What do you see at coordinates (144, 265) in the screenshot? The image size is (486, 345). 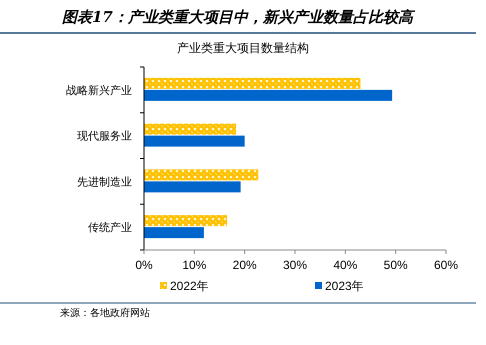 I see `x-tick-label: 0%` at bounding box center [144, 265].